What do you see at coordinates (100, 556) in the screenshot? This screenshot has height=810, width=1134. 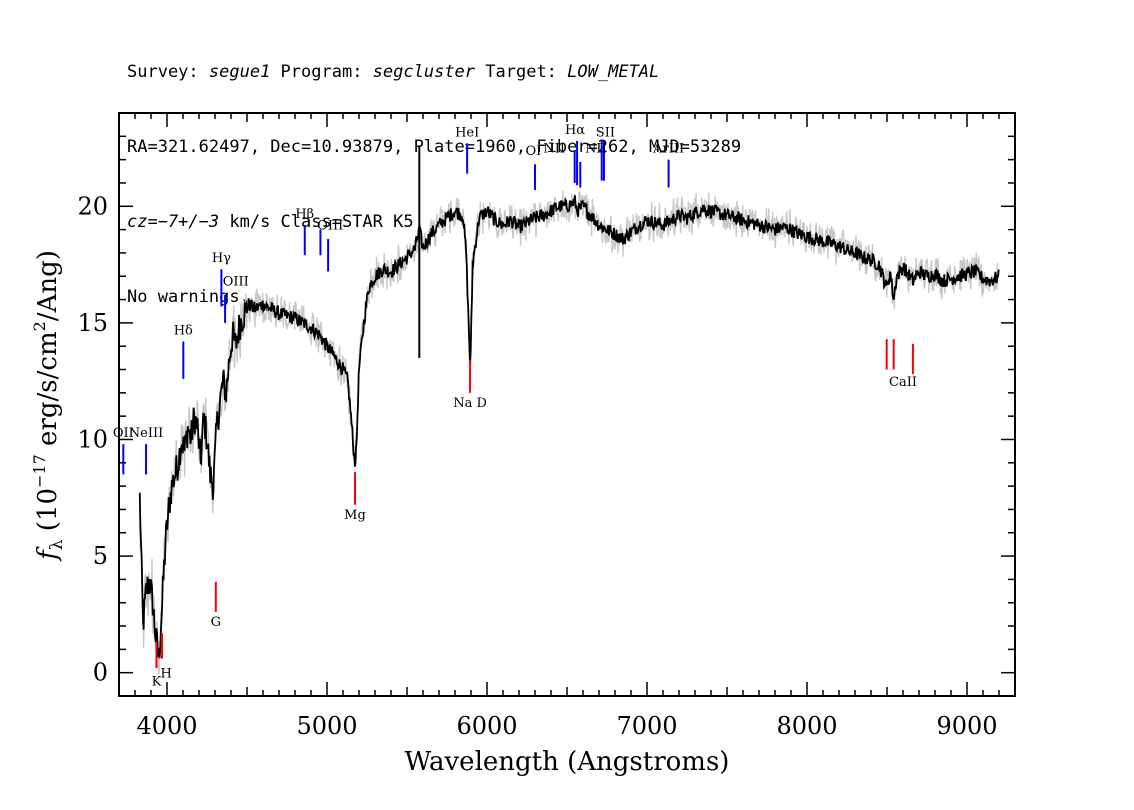 I see `y-tick-label: 5` at bounding box center [100, 556].